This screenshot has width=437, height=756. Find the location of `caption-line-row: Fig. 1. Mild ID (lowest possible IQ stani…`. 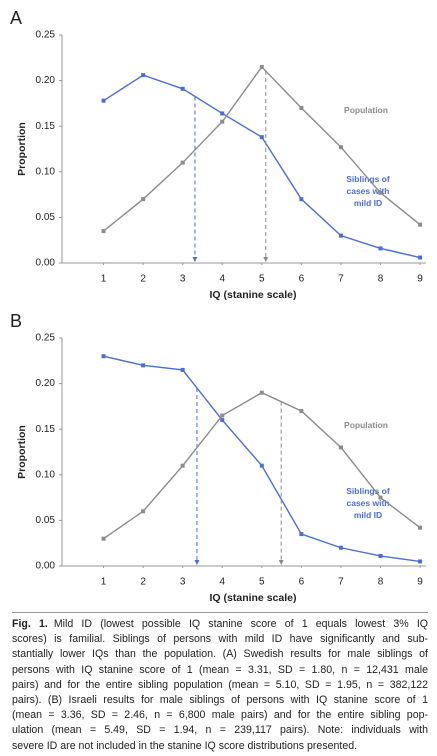

caption-line-row: Fig. 1. Mild ID (lowest possible IQ stani… is located at coordinates (220, 624).